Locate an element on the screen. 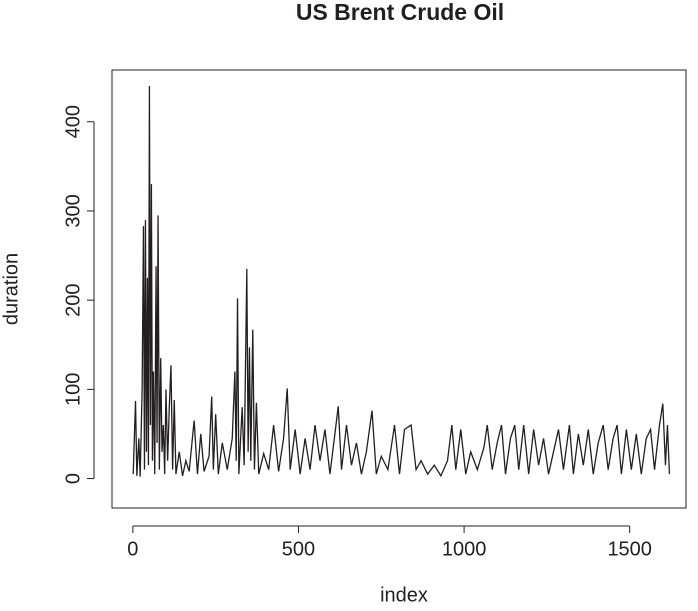  y-axis-label: duration is located at coordinates (11, 289).